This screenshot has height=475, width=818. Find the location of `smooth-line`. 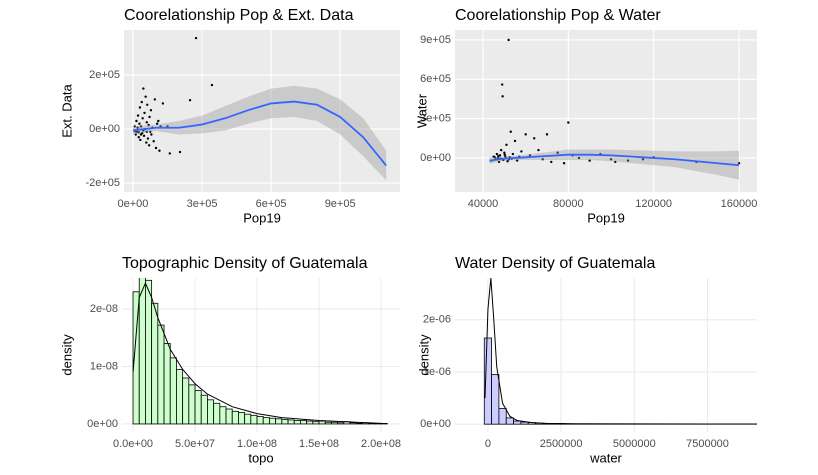

smooth-line is located at coordinates (614, 160).